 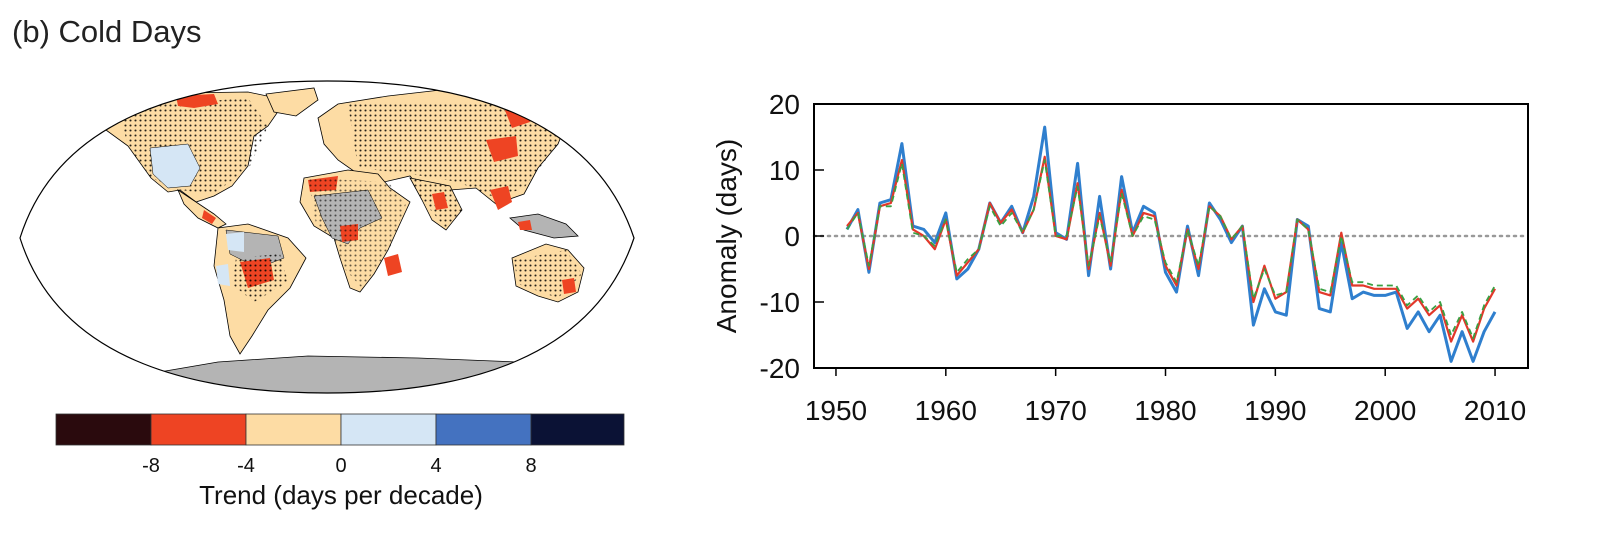 I want to click on series-line-green, so click(x=1171, y=249).